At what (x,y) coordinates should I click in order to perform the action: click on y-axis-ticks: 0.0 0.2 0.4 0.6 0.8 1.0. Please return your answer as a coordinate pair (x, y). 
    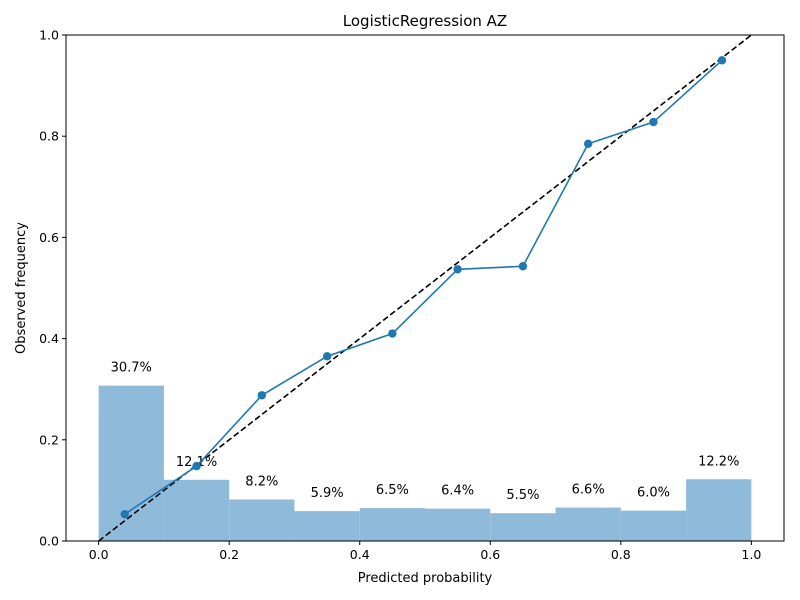
    Looking at the image, I should click on (52, 288).